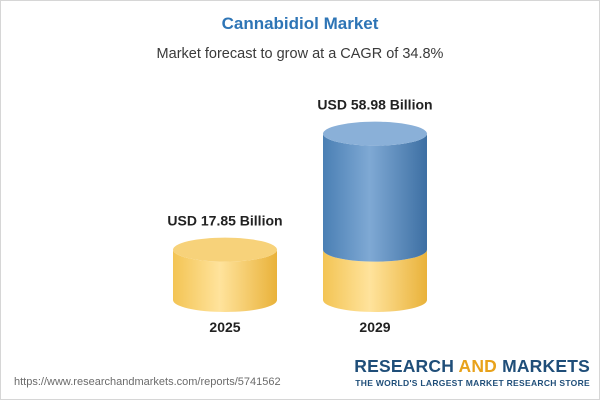 This screenshot has height=400, width=600. Describe the element at coordinates (375, 133) in the screenshot. I see `bar-2029-growth-top` at that location.